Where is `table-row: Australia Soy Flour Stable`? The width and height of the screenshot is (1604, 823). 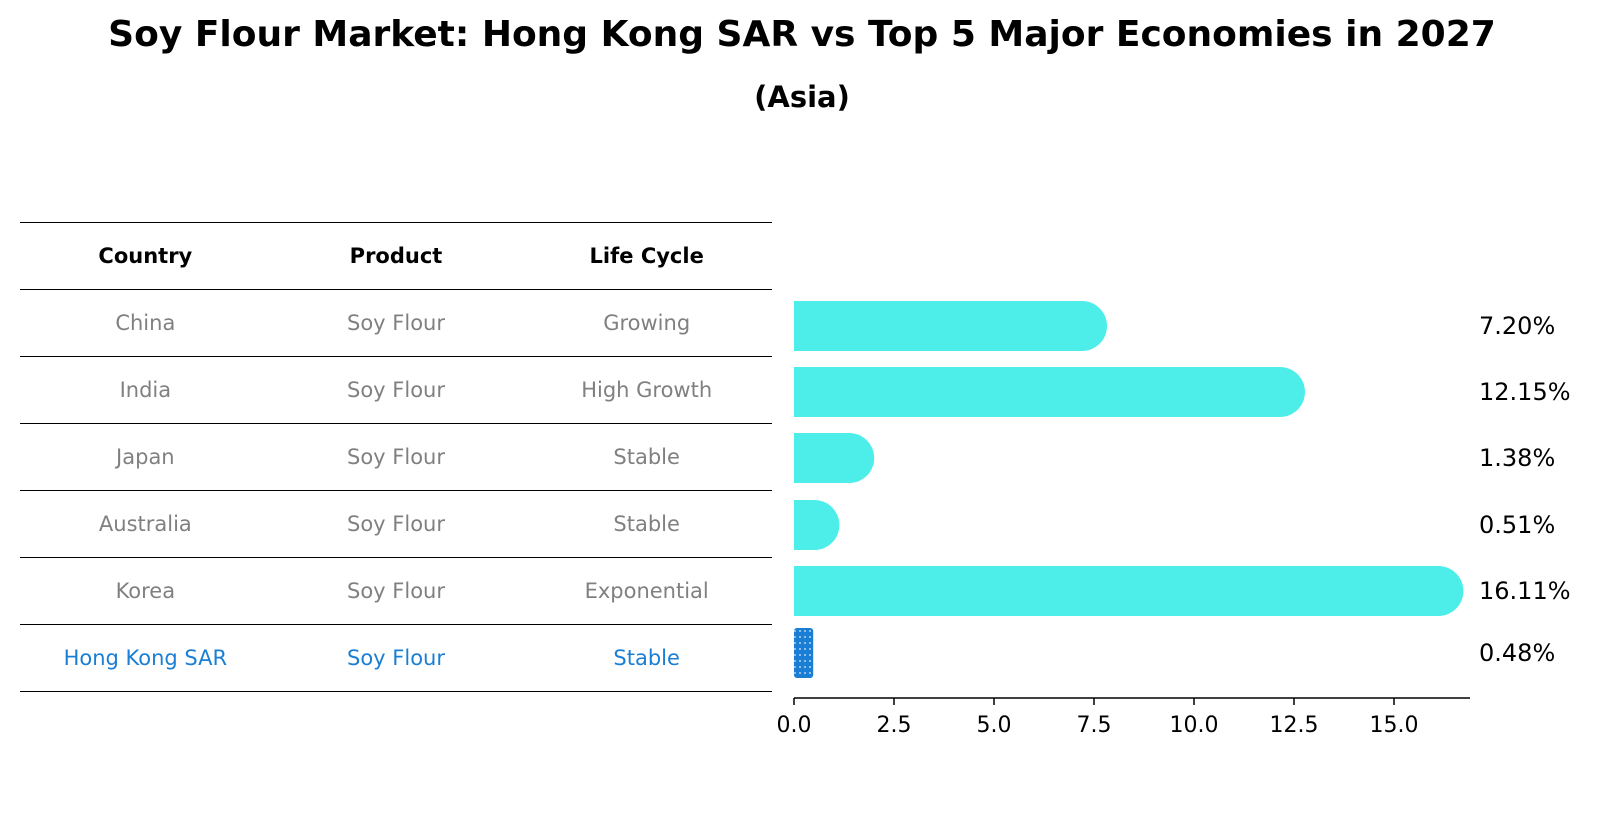
table-row: Australia Soy Flour Stable is located at coordinates (396, 523).